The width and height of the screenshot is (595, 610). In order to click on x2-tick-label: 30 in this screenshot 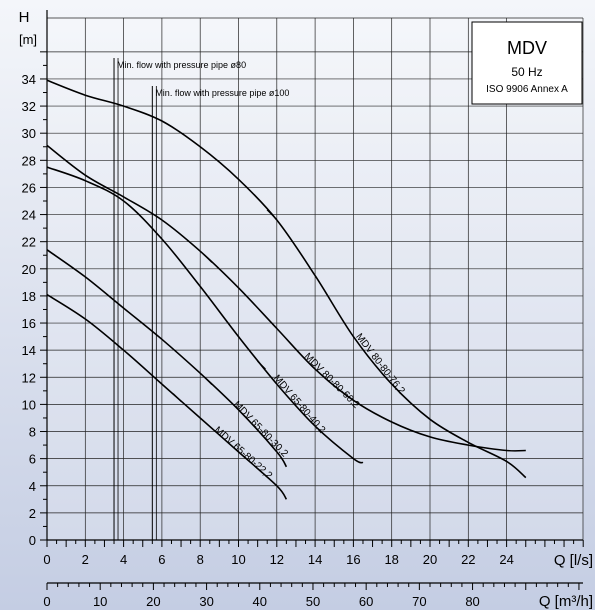, I will do `click(206, 601)`.